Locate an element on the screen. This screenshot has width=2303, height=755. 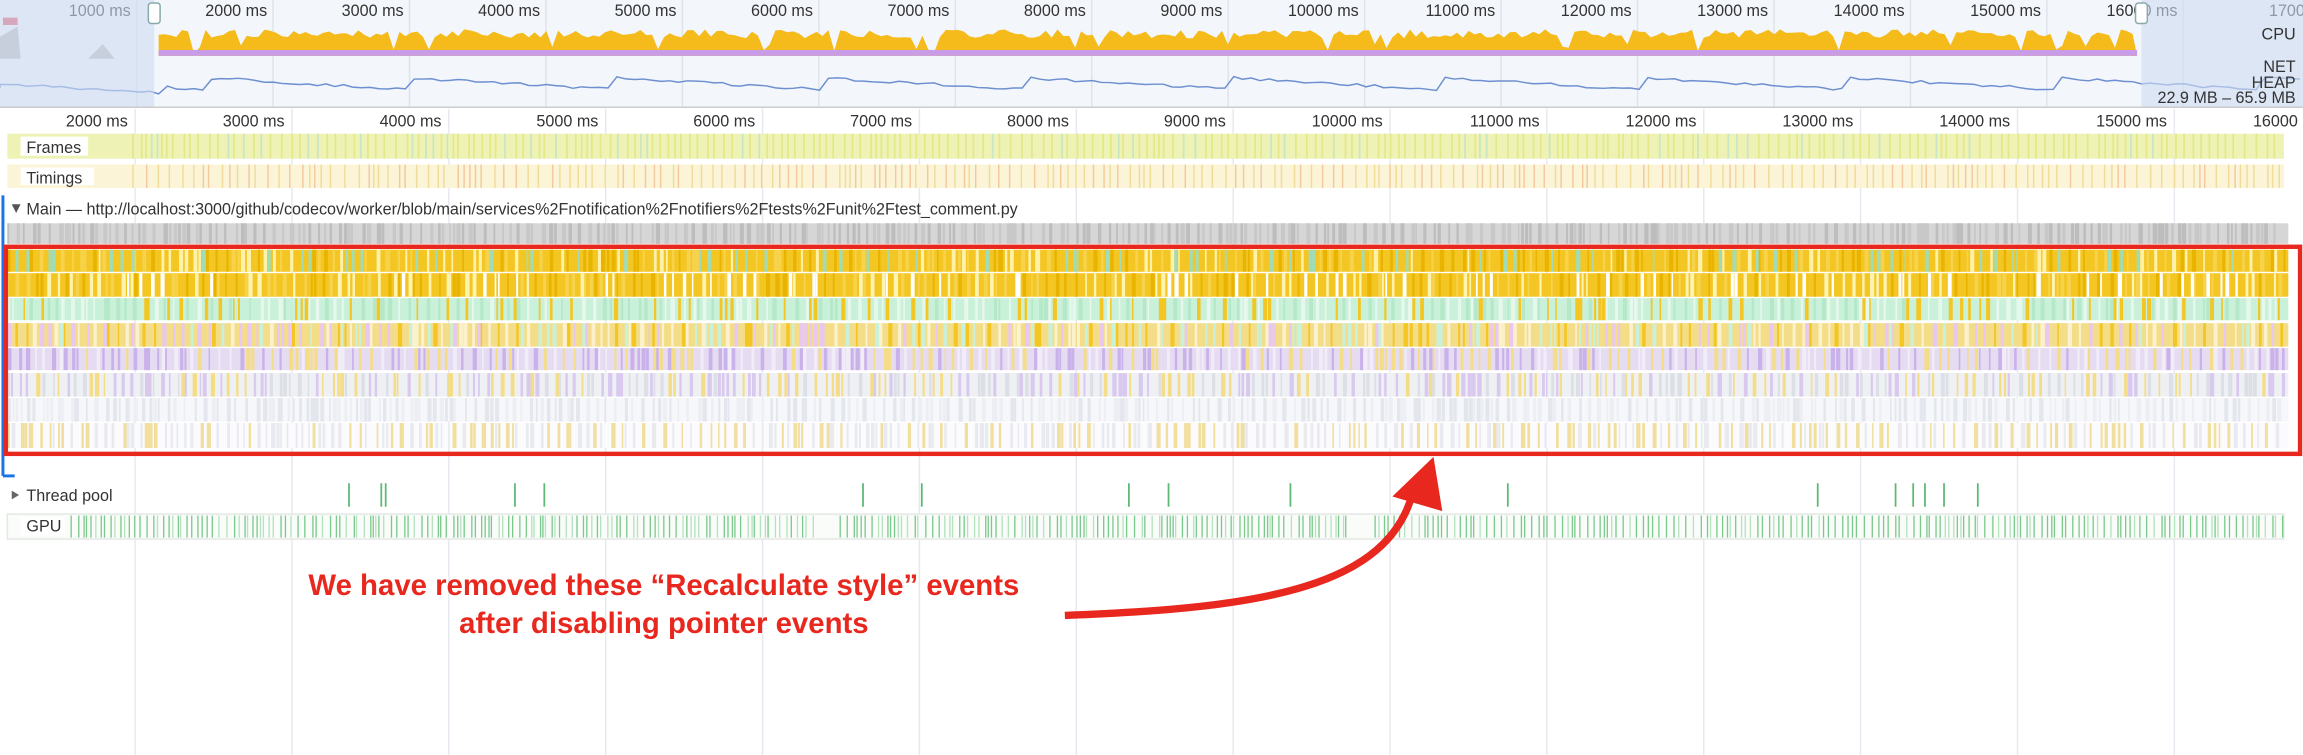
window-handle-right is located at coordinates (2141, 13).